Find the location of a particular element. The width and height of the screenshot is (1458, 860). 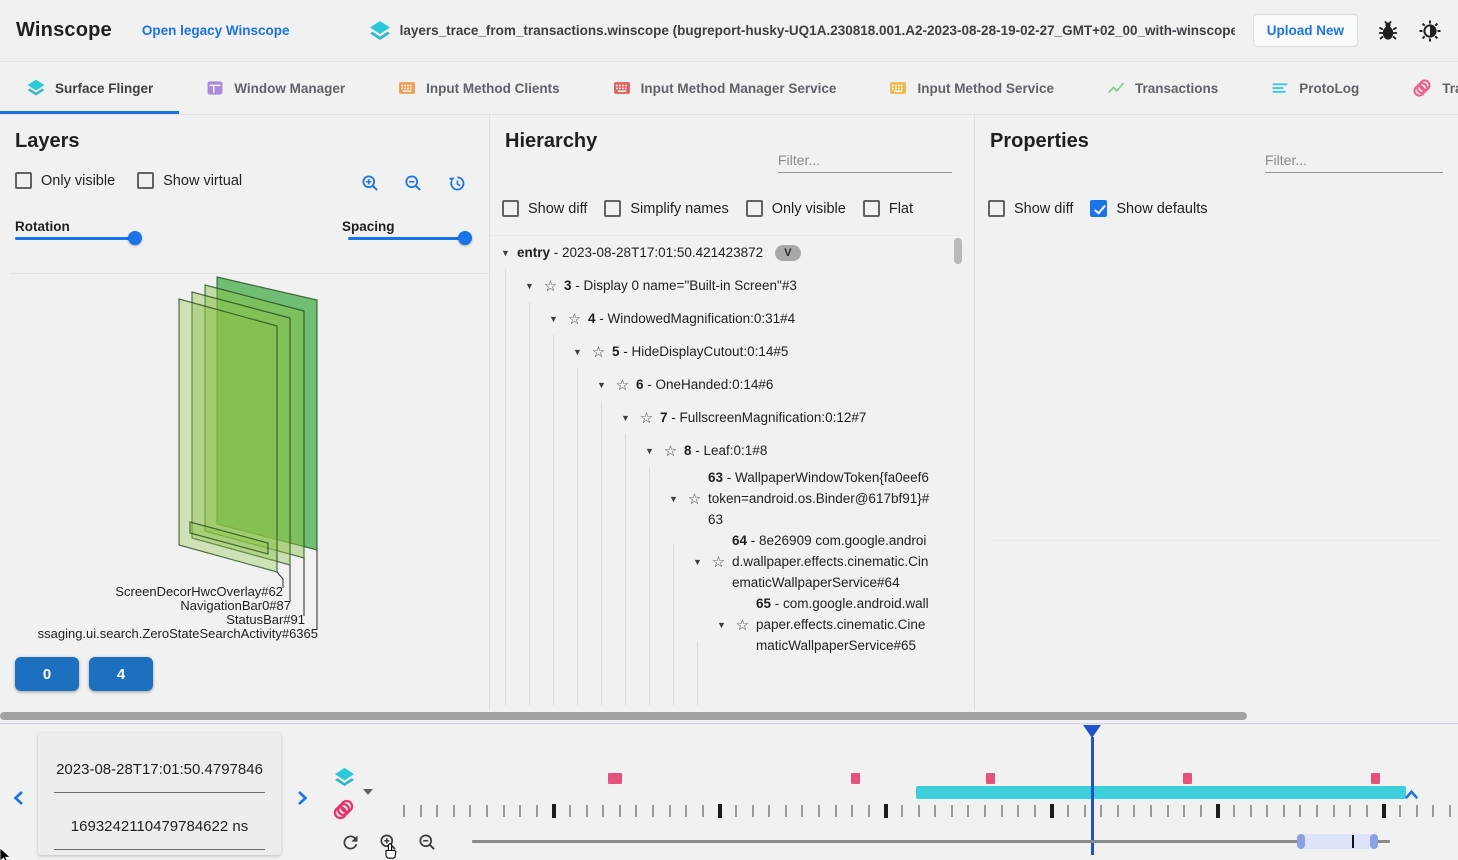

trace-select-caret-icon is located at coordinates (368, 792).